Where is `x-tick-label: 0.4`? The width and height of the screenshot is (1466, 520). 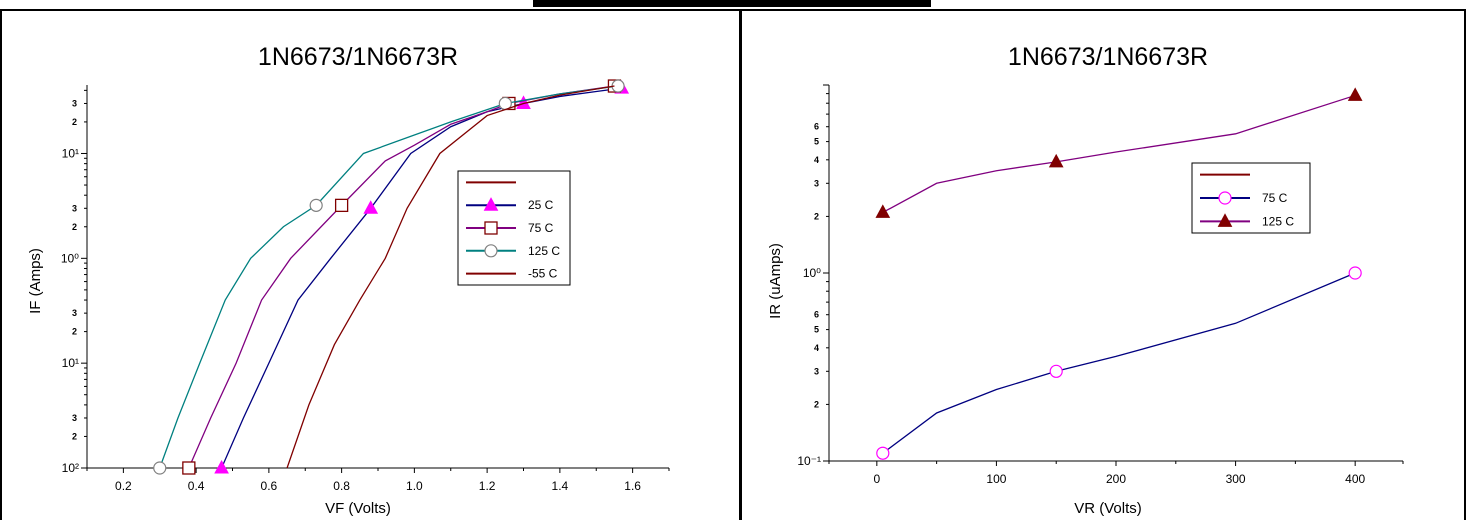
x-tick-label: 0.4 is located at coordinates (196, 486).